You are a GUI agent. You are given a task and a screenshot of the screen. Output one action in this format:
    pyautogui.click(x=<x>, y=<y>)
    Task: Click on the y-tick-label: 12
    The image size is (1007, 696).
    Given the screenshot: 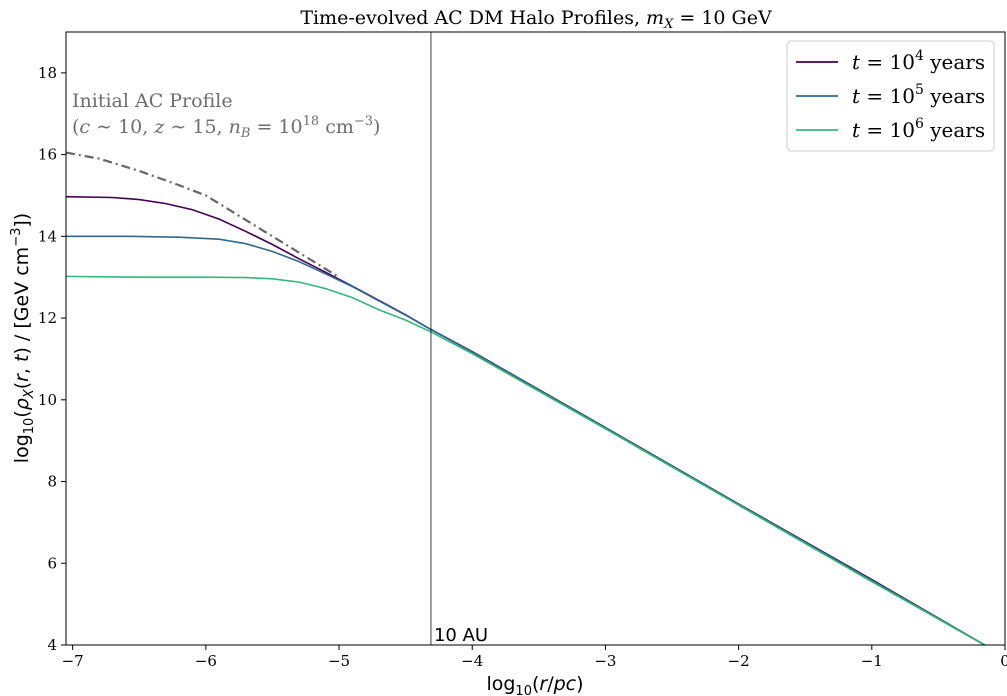 What is the action you would take?
    pyautogui.click(x=47, y=318)
    